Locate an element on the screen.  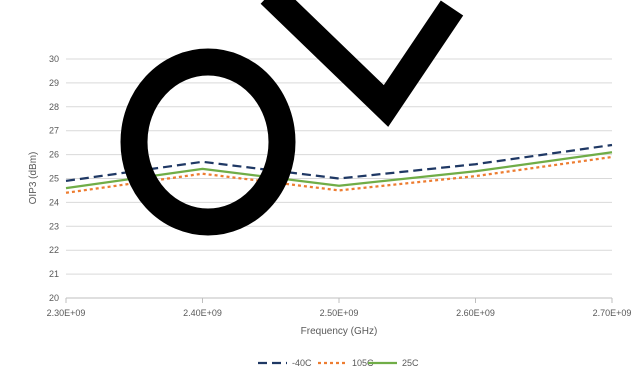
x-tick-label-1: 2.40E+09 is located at coordinates (202, 313).